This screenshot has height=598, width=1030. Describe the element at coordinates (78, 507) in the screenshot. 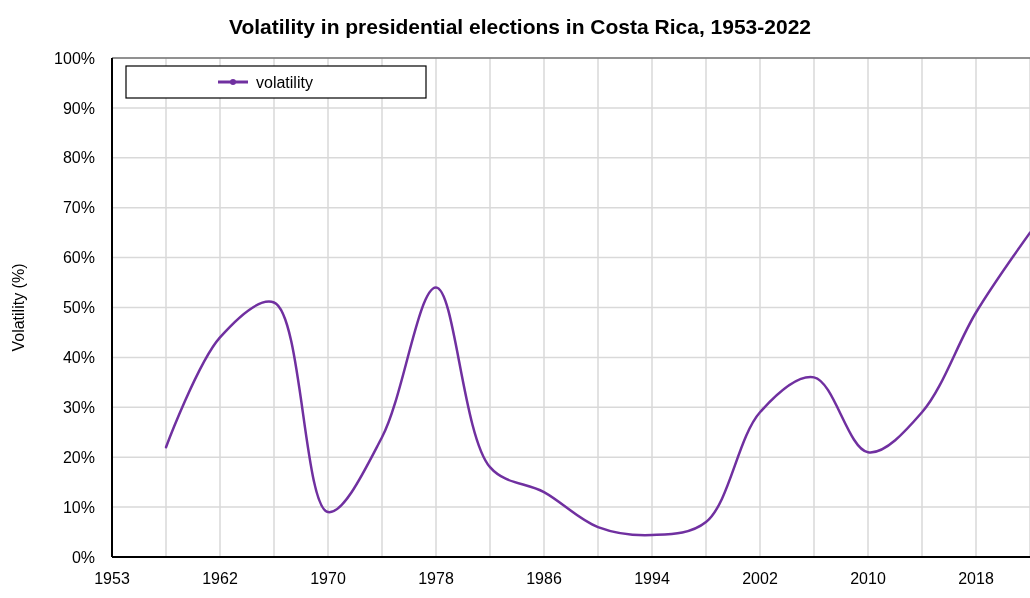

I see `y-tick-label: 10%` at that location.